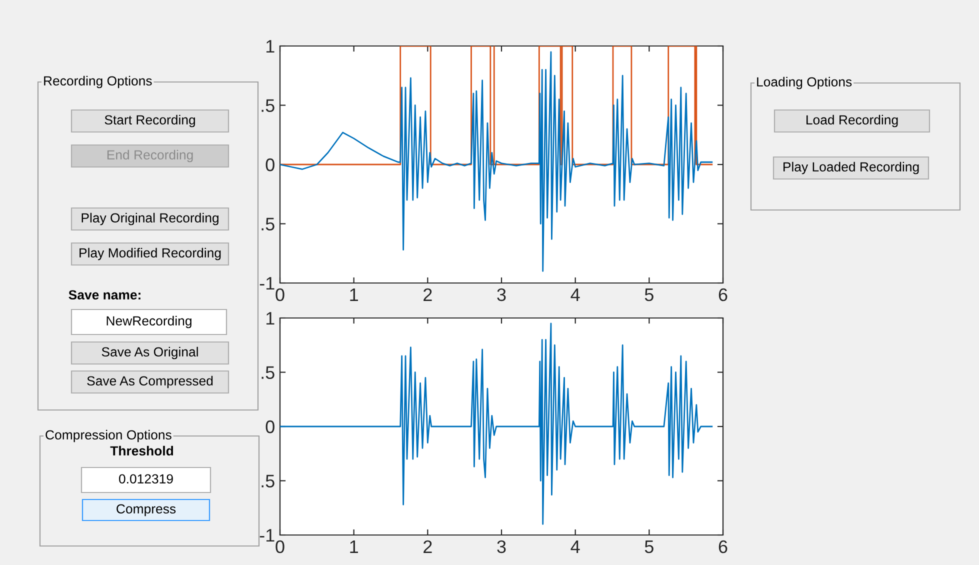 This screenshot has width=979, height=565. I want to click on text: Save As Compressed, so click(150, 382).